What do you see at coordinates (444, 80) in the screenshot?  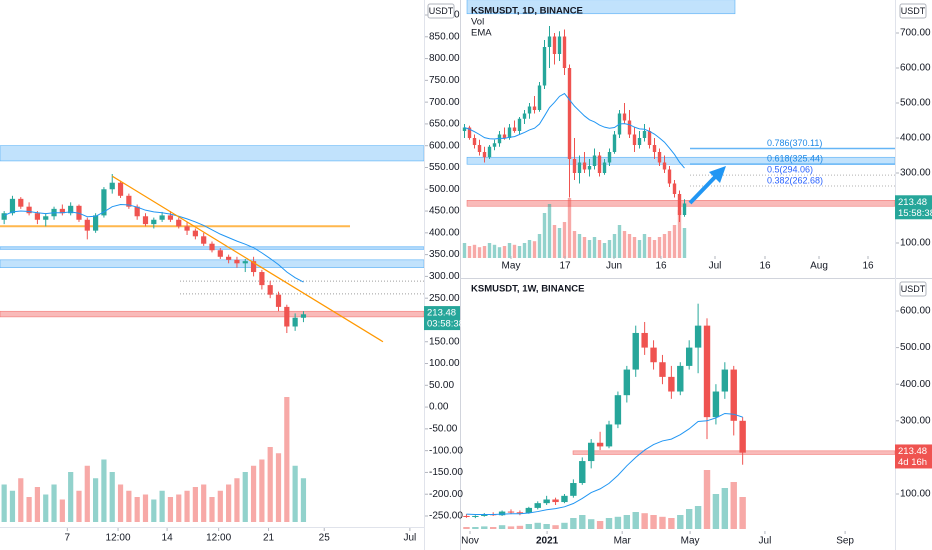 I see `y-tick-label: 750.00` at bounding box center [444, 80].